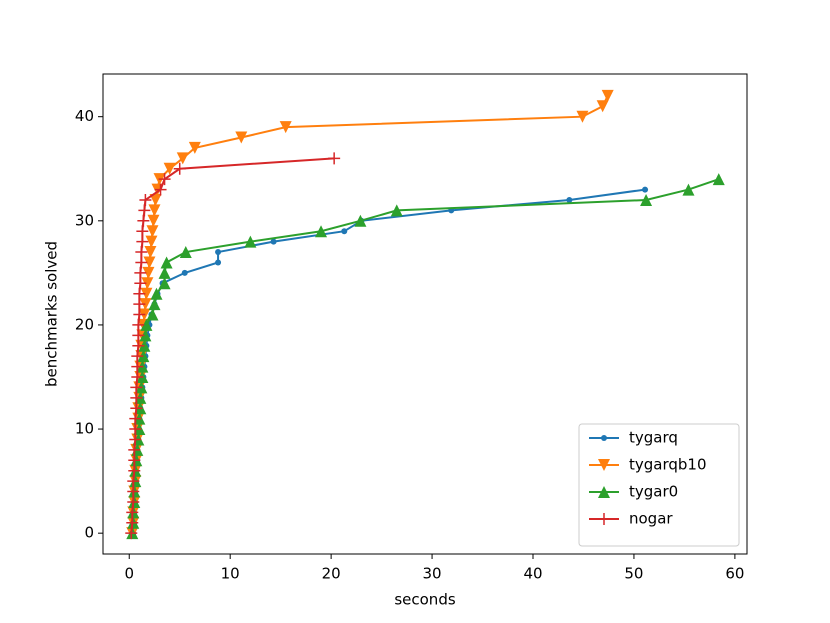  I want to click on legend-box, so click(659, 485).